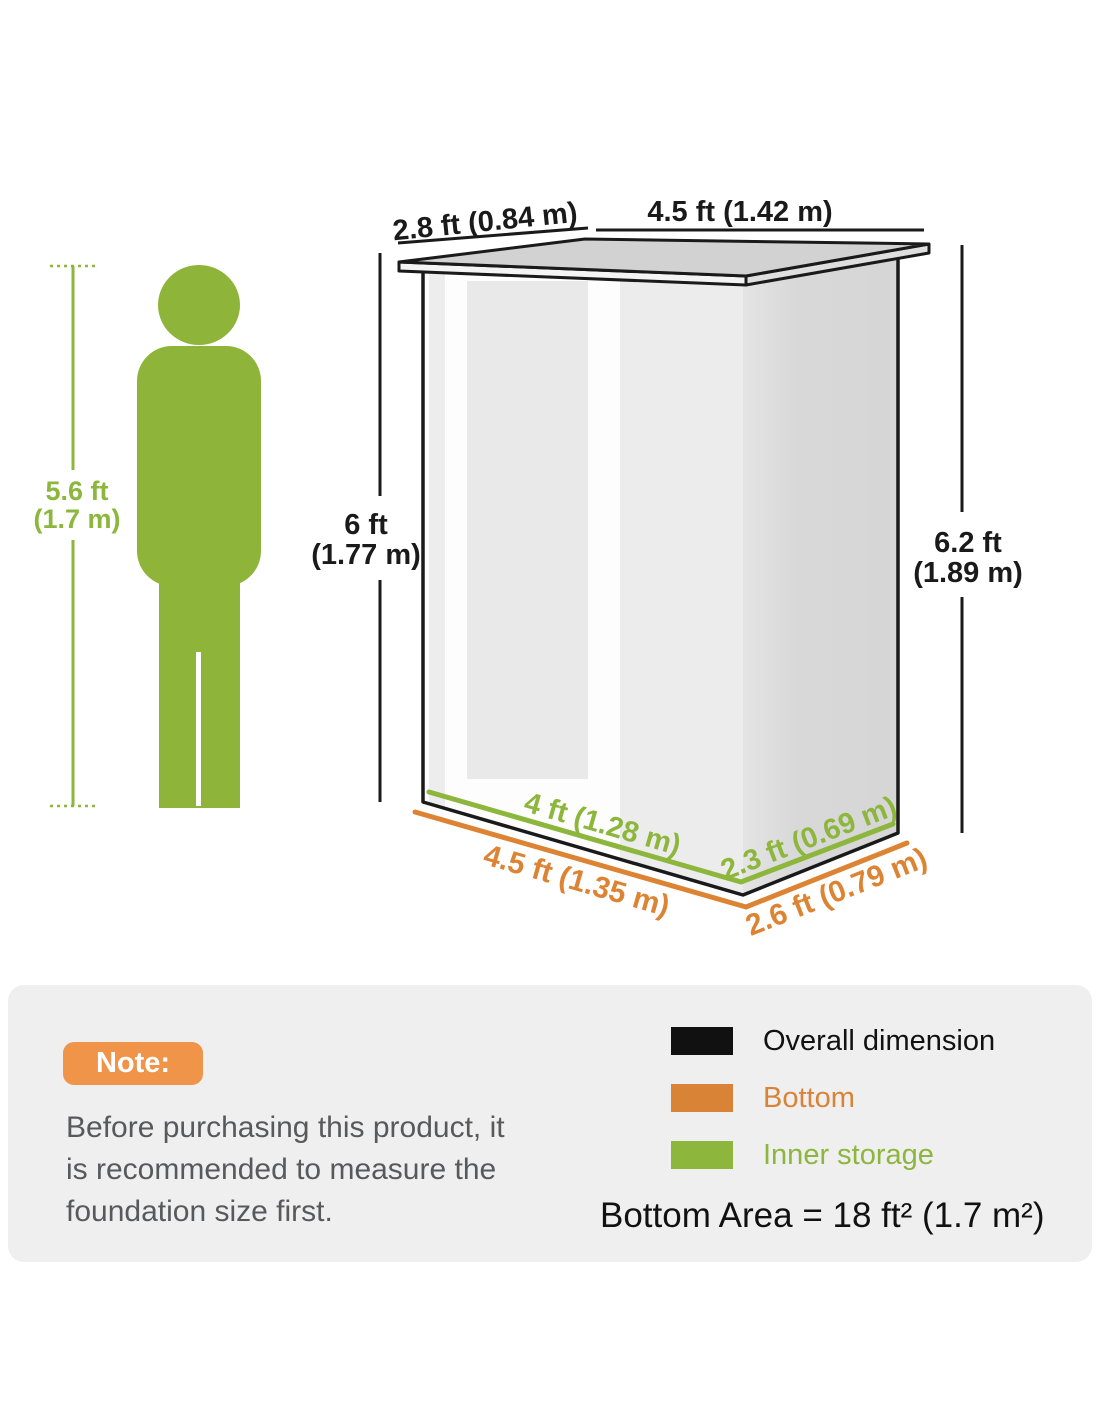  What do you see at coordinates (664, 257) in the screenshot?
I see `shed-roof-top` at bounding box center [664, 257].